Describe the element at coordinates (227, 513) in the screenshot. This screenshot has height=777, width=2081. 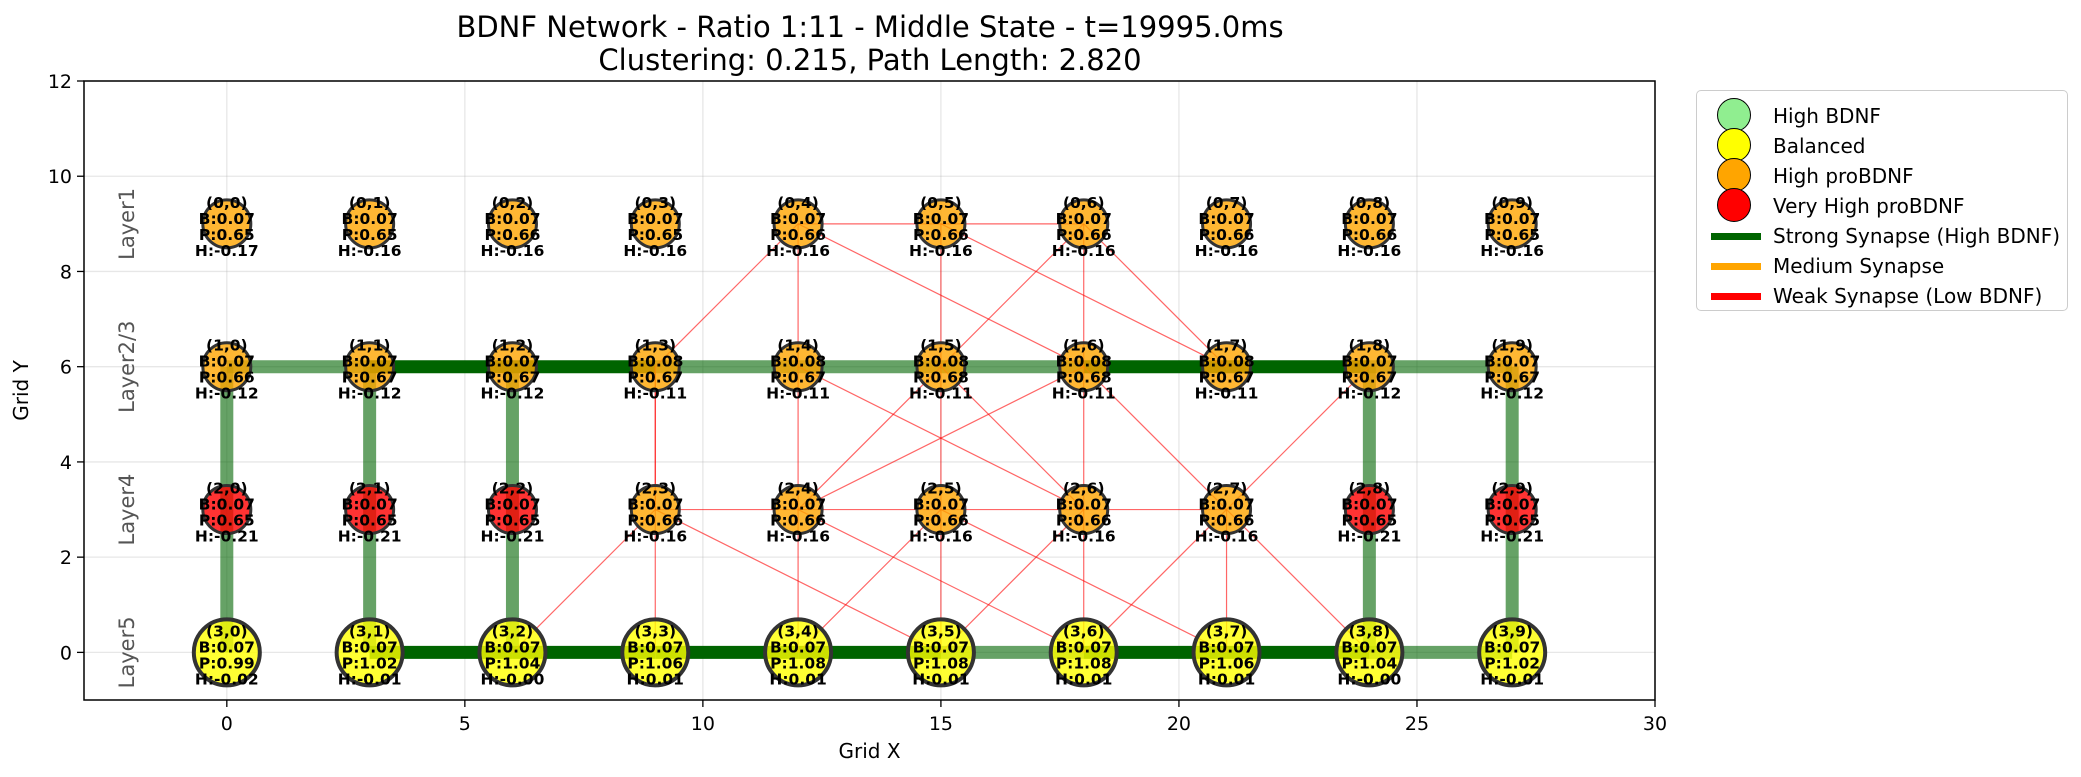
I see `neuron-node: (2,0)B:0.07P:0.65H:-0.21` at that location.